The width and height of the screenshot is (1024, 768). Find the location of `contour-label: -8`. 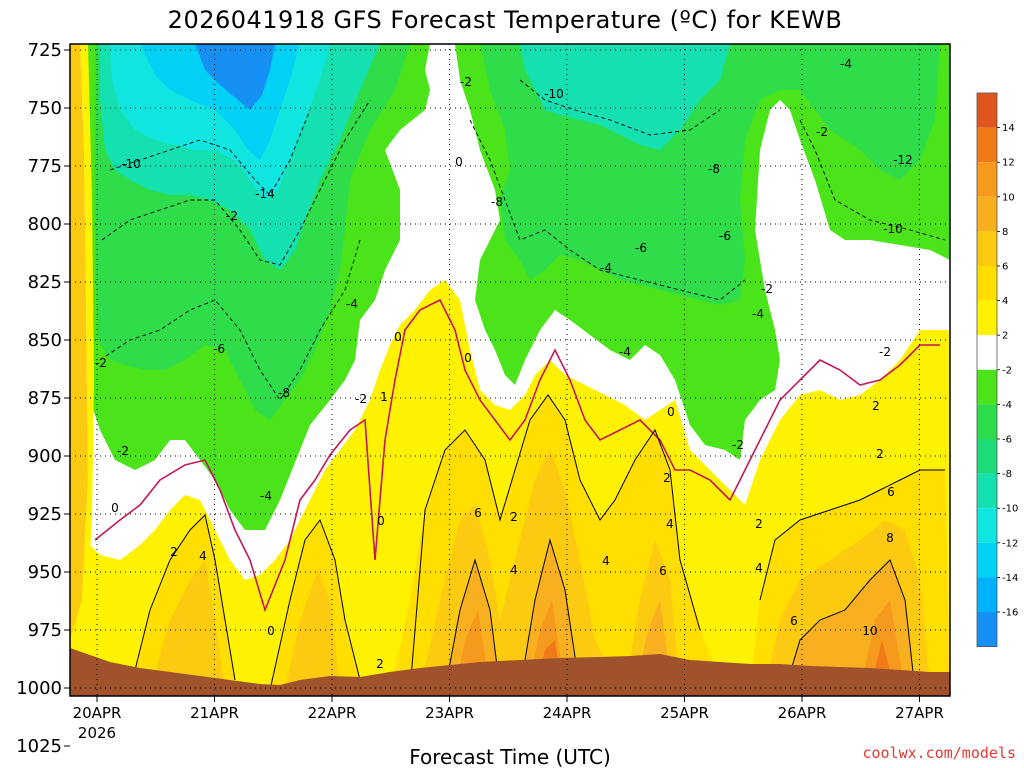

contour-label: -8 is located at coordinates (497, 202).